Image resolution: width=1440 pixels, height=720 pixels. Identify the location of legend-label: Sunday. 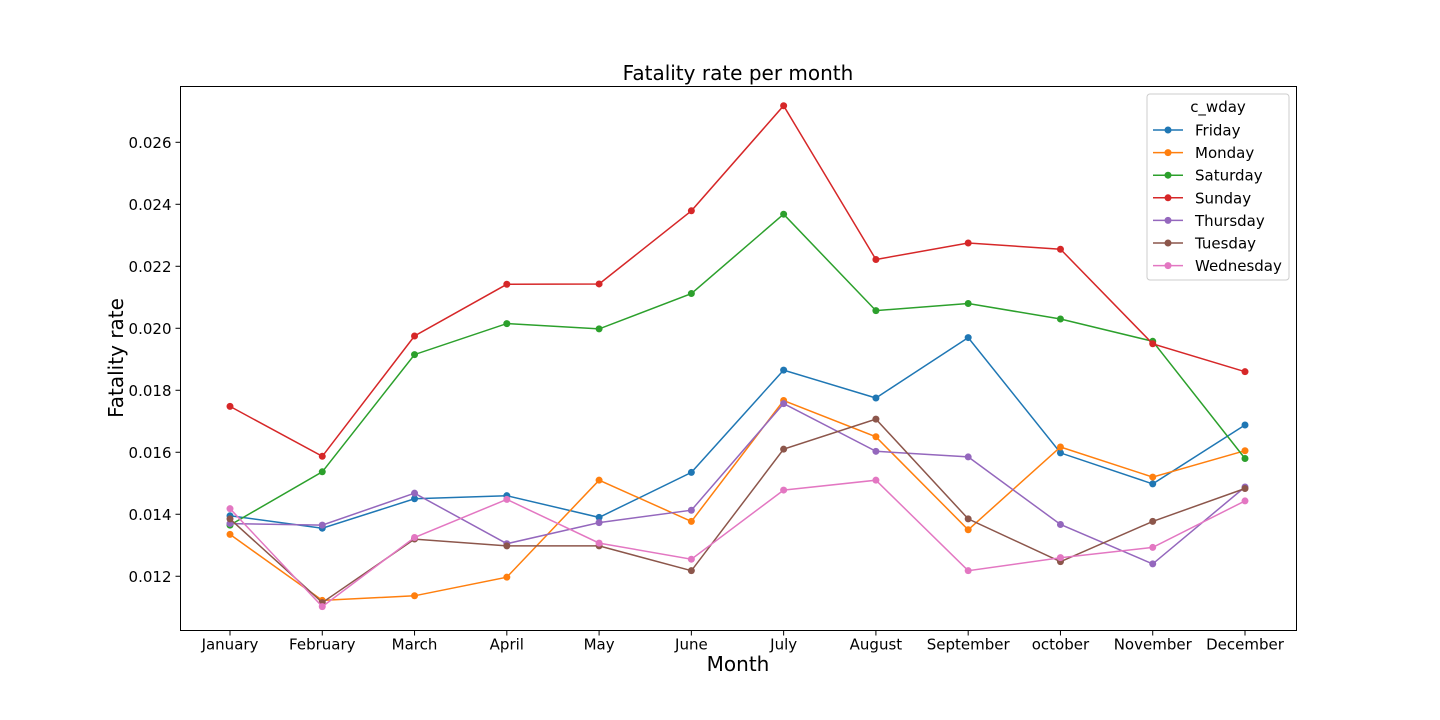
(1223, 198).